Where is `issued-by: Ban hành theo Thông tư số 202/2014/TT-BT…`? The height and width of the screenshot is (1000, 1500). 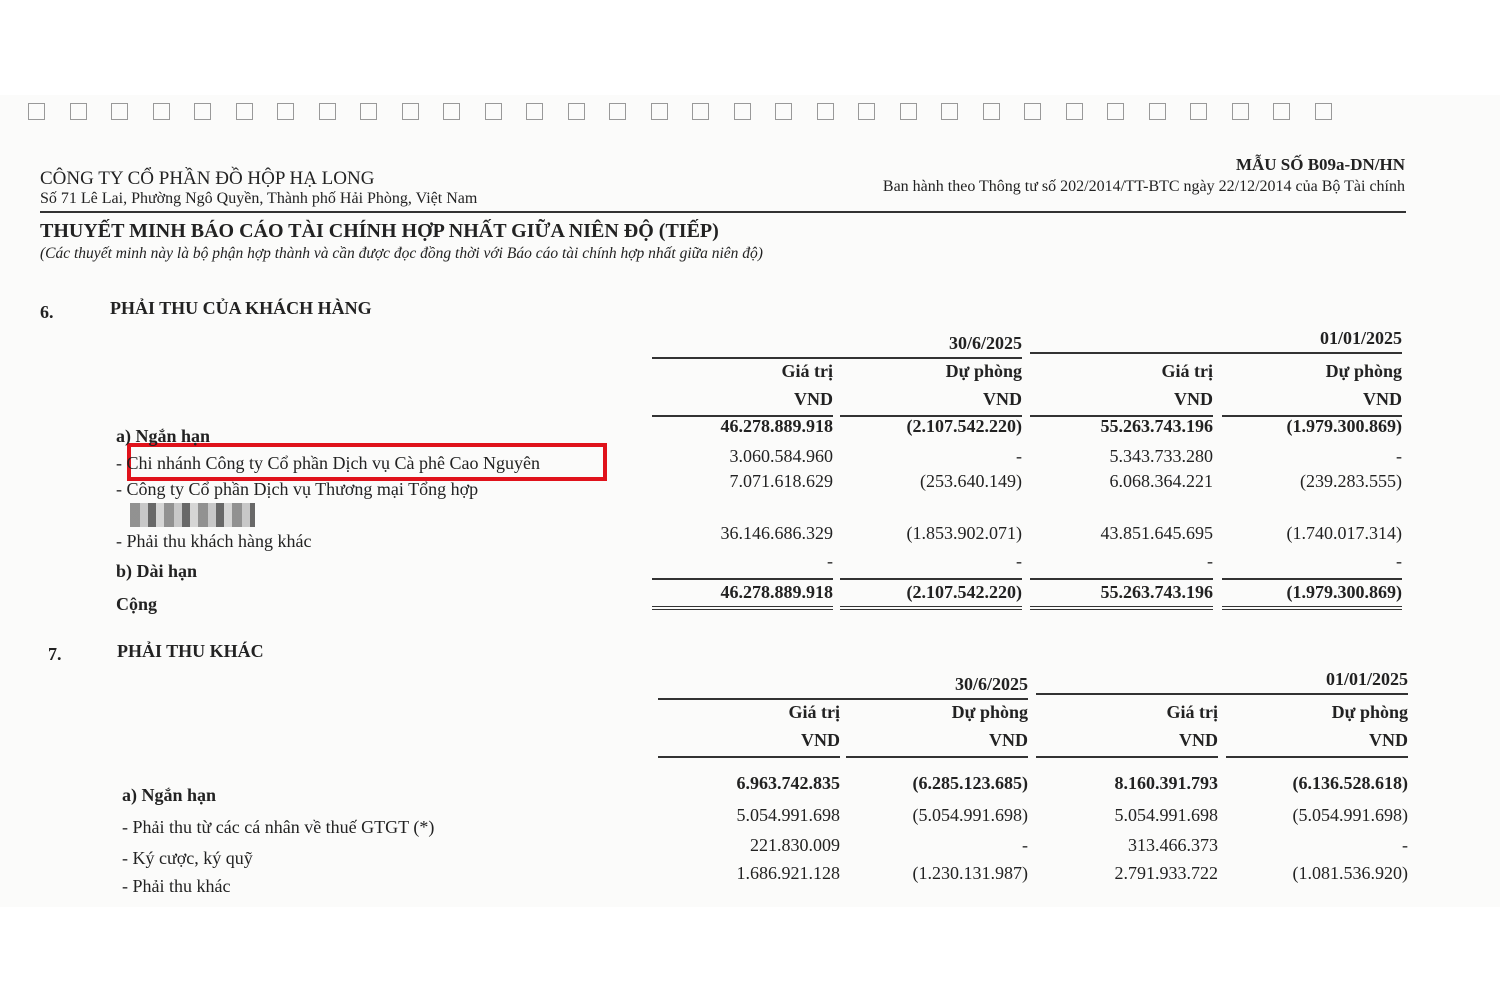
issued-by: Ban hành theo Thông tư số 202/2014/TT-BT… is located at coordinates (1143, 186).